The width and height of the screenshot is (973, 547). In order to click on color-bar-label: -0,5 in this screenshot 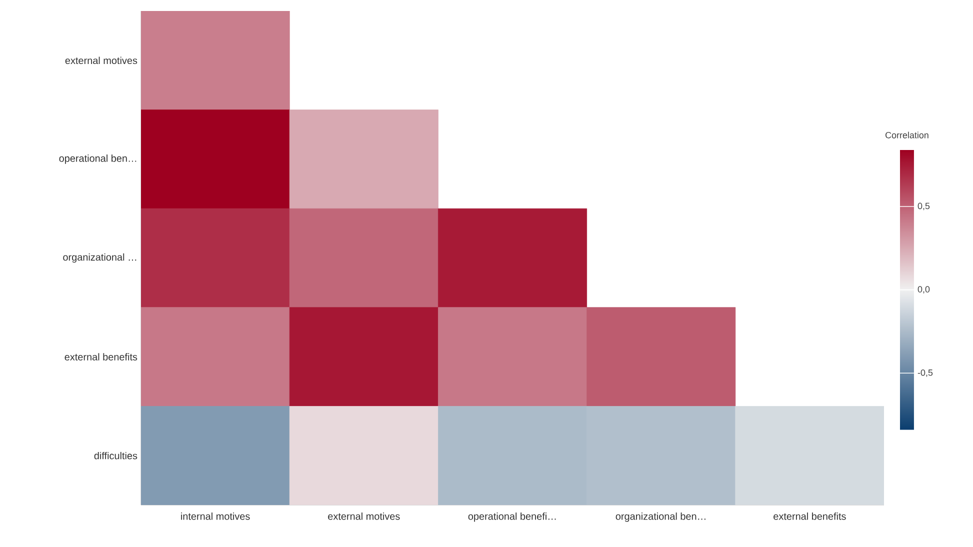, I will do `click(925, 373)`.